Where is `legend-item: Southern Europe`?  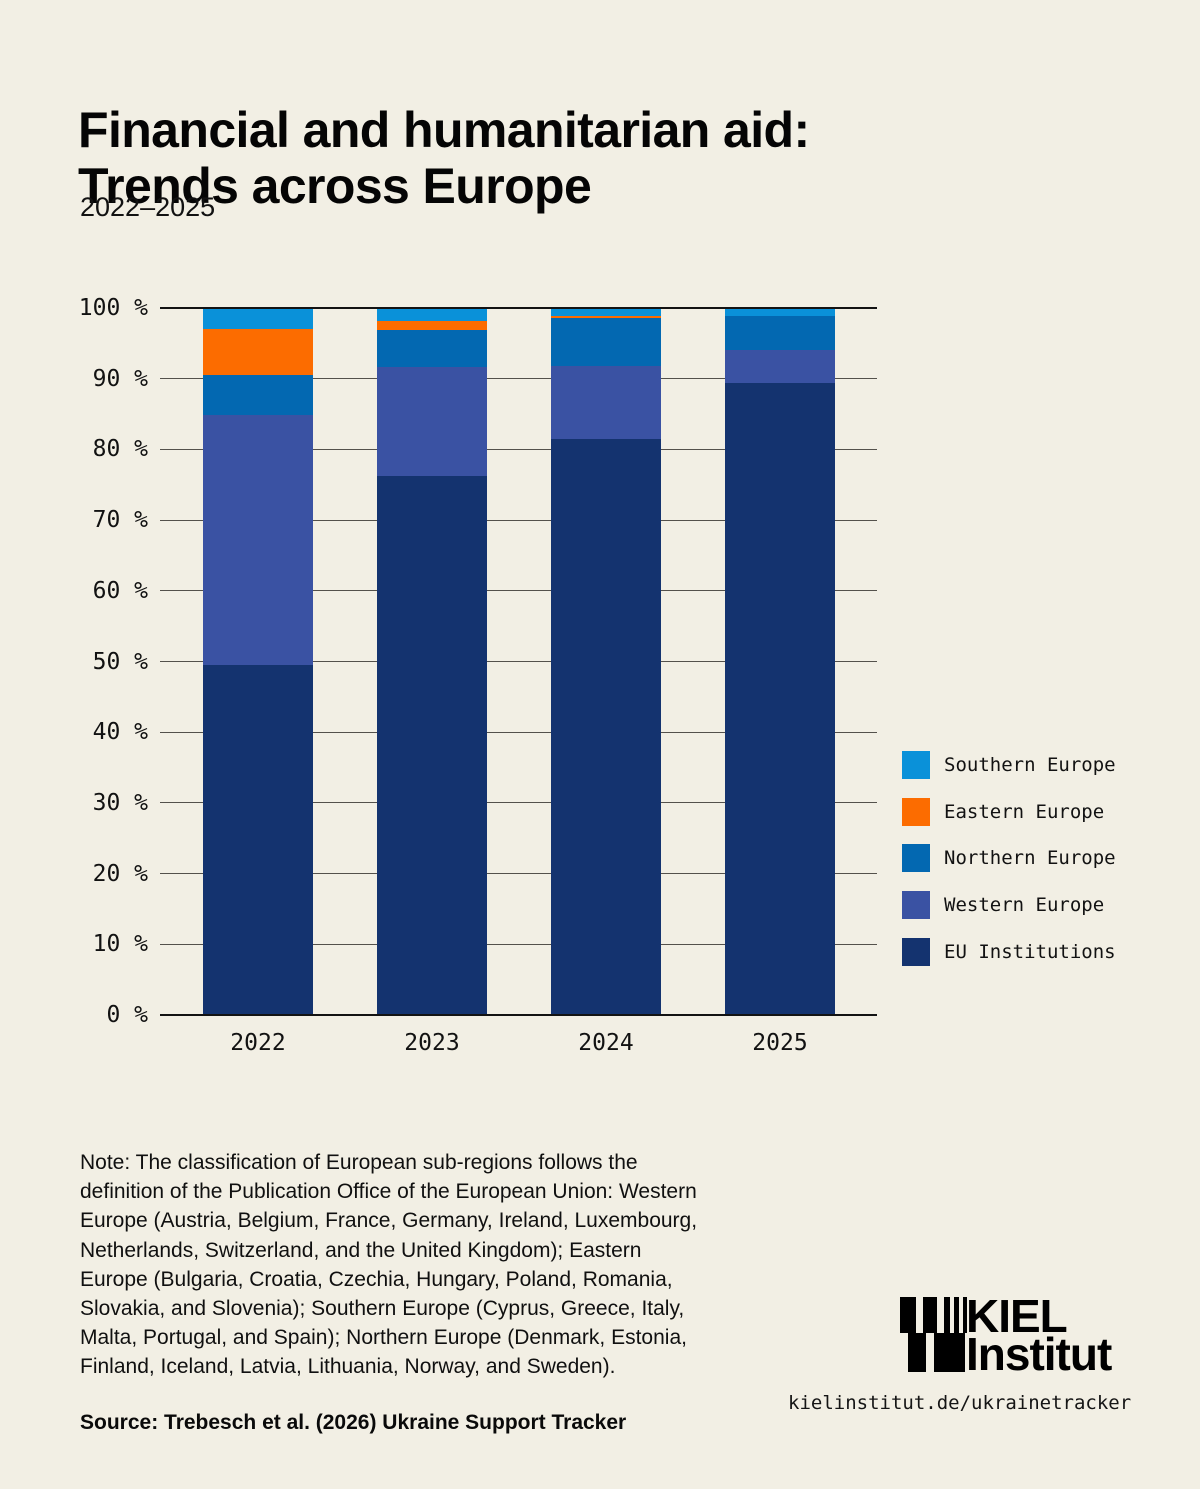 legend-item: Southern Europe is located at coordinates (1009, 765).